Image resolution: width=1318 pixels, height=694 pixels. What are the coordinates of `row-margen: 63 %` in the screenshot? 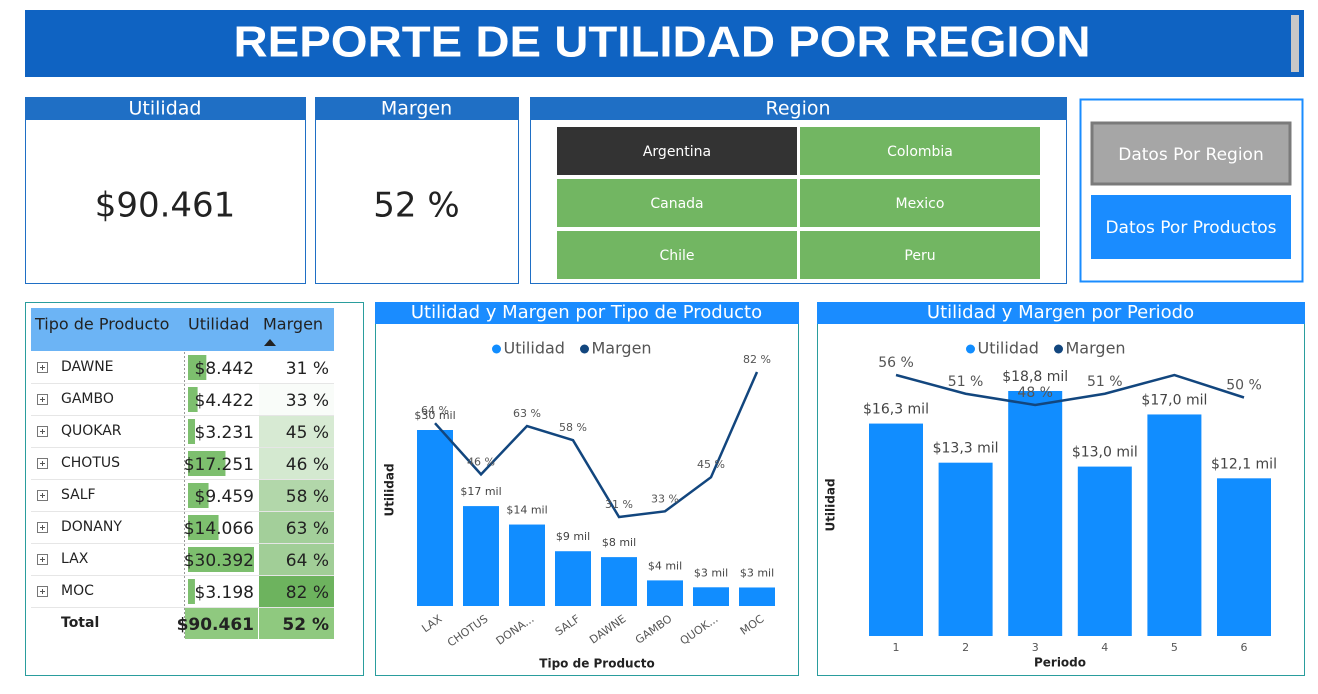 It's located at (307, 529).